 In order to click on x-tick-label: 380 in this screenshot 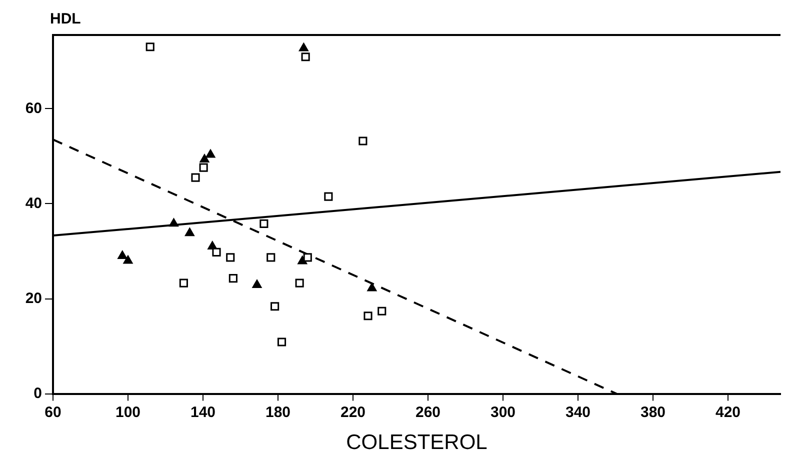, I will do `click(653, 412)`.